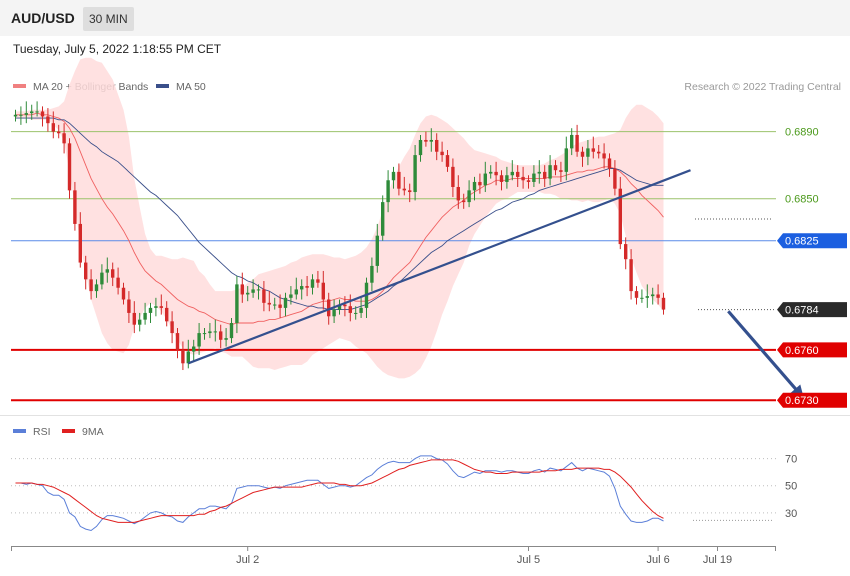 This screenshot has height=576, width=850. What do you see at coordinates (191, 87) in the screenshot?
I see `legend-label-1: MA 50` at bounding box center [191, 87].